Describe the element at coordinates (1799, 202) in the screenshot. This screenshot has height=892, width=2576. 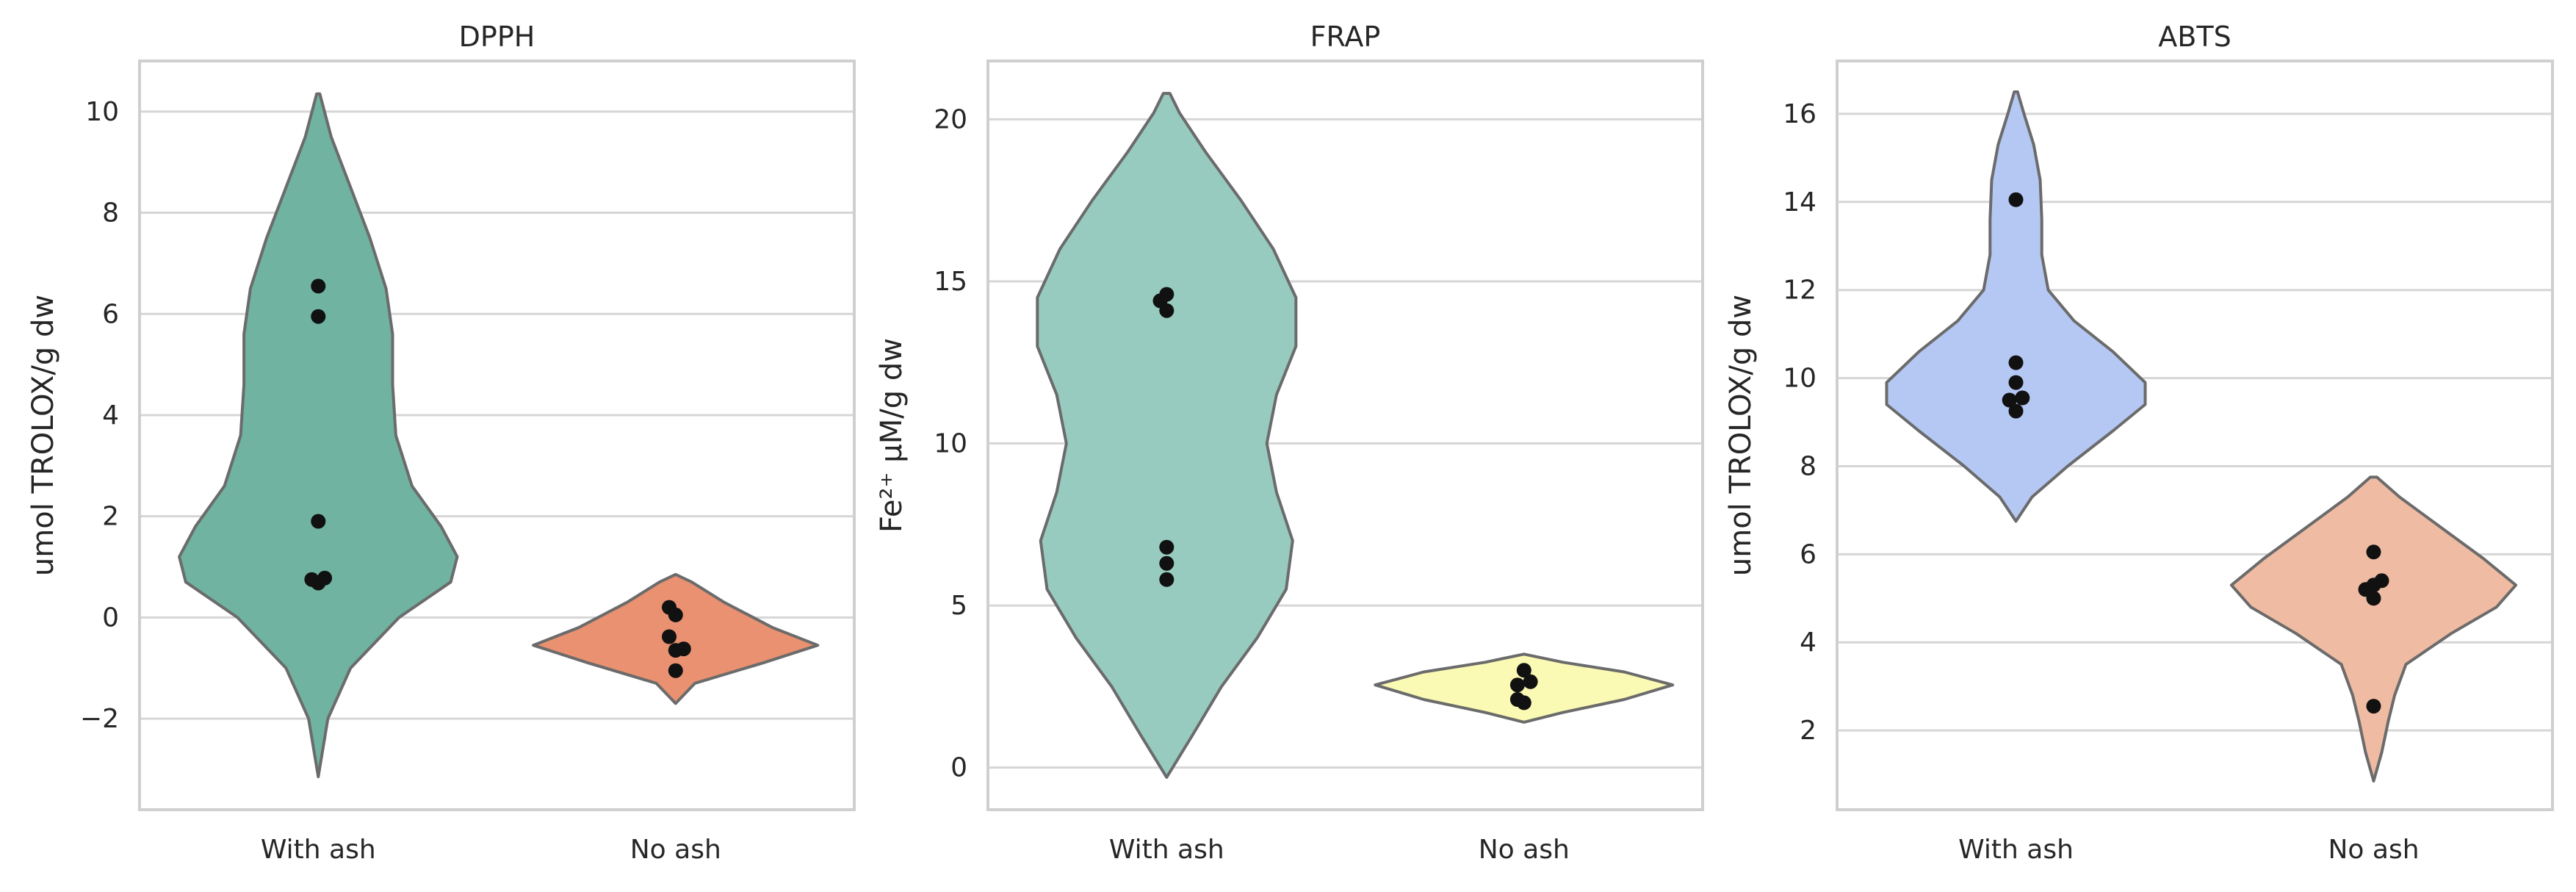
I see `y-tick-label: 14` at that location.